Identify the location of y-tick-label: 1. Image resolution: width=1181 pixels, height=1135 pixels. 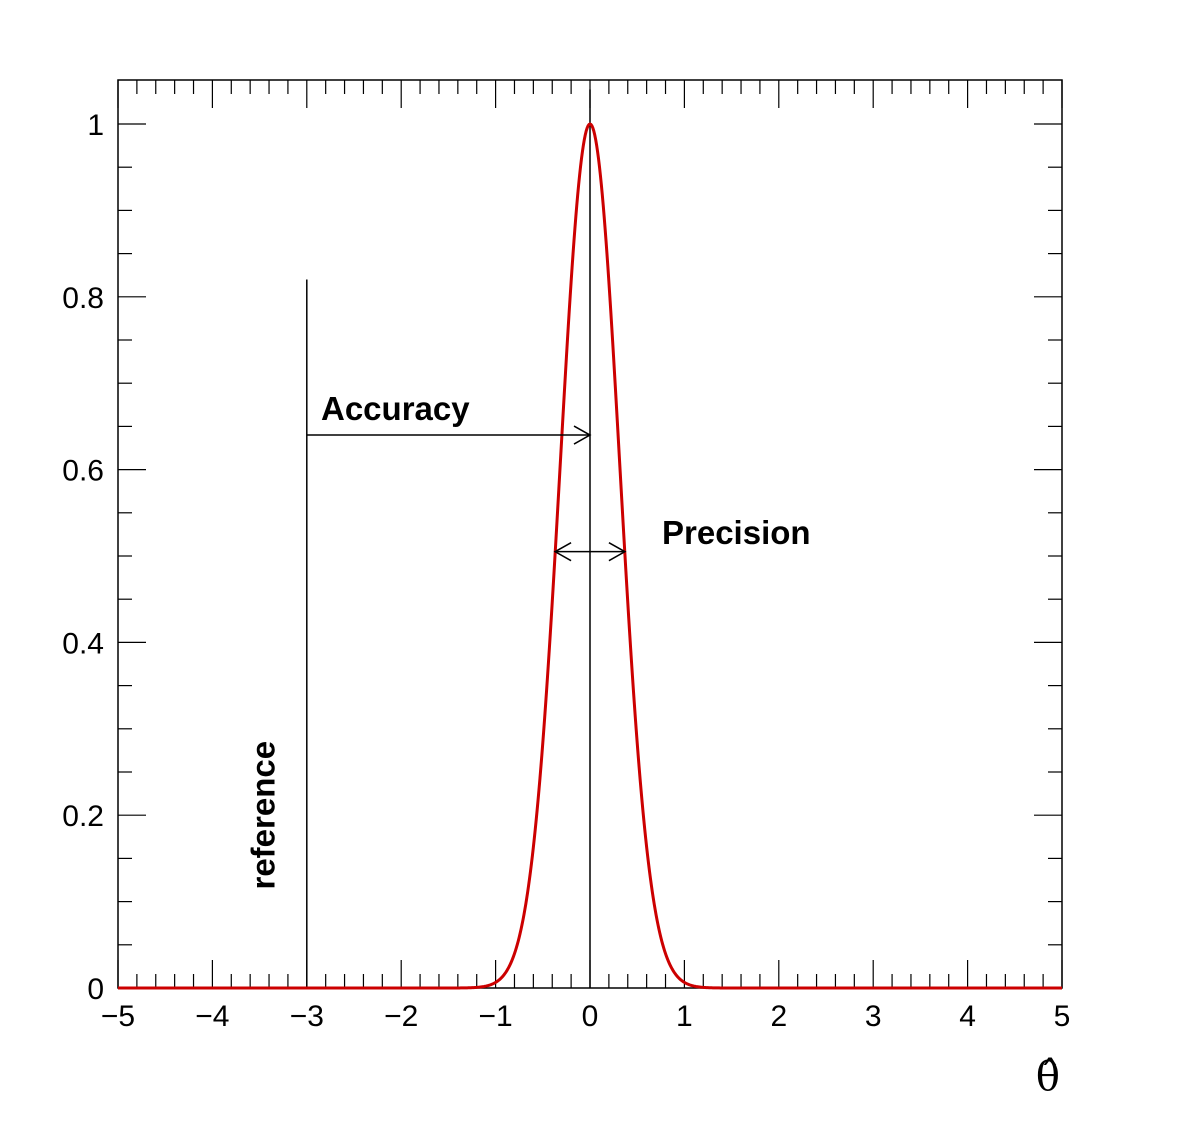
(95, 125).